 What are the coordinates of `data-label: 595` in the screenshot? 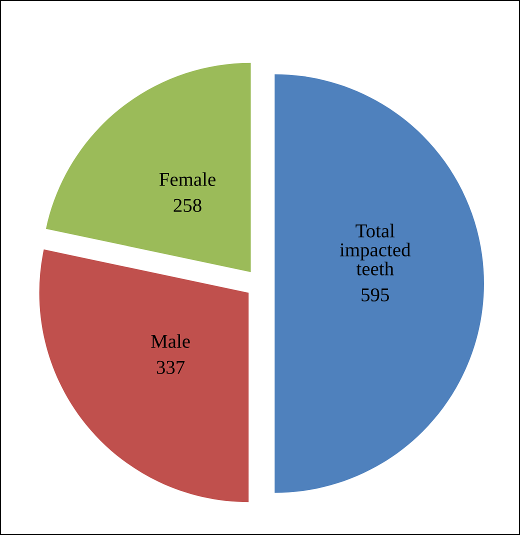 It's located at (375, 295).